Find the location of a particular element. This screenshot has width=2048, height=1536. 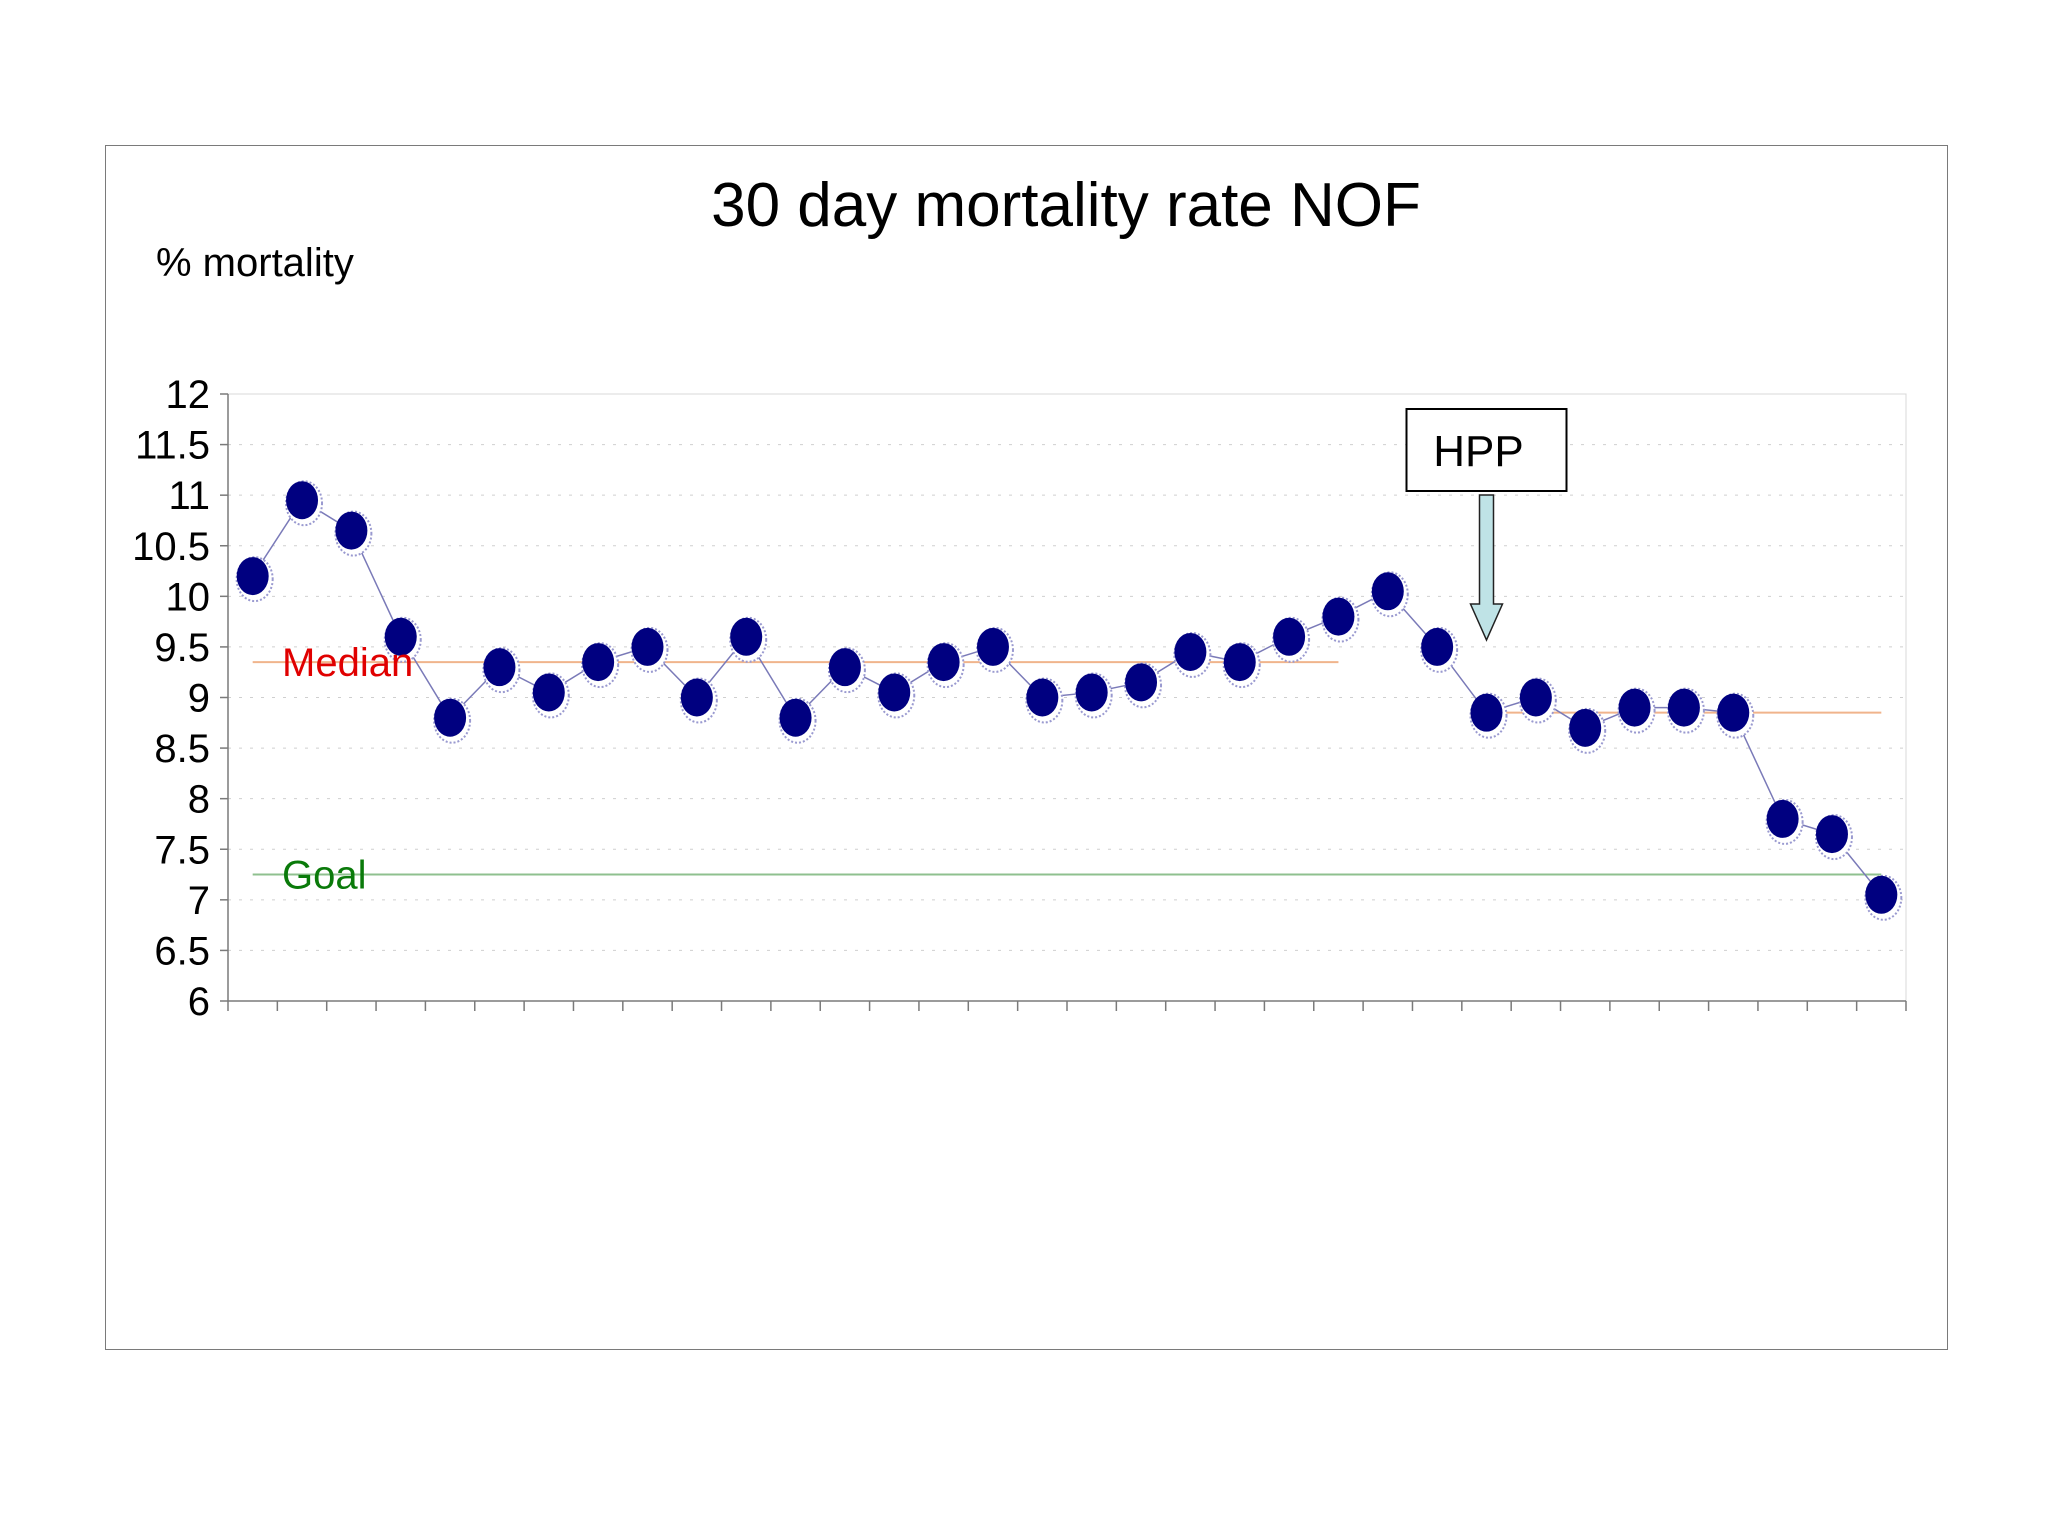

y-axis-label: % mortality is located at coordinates (255, 263).